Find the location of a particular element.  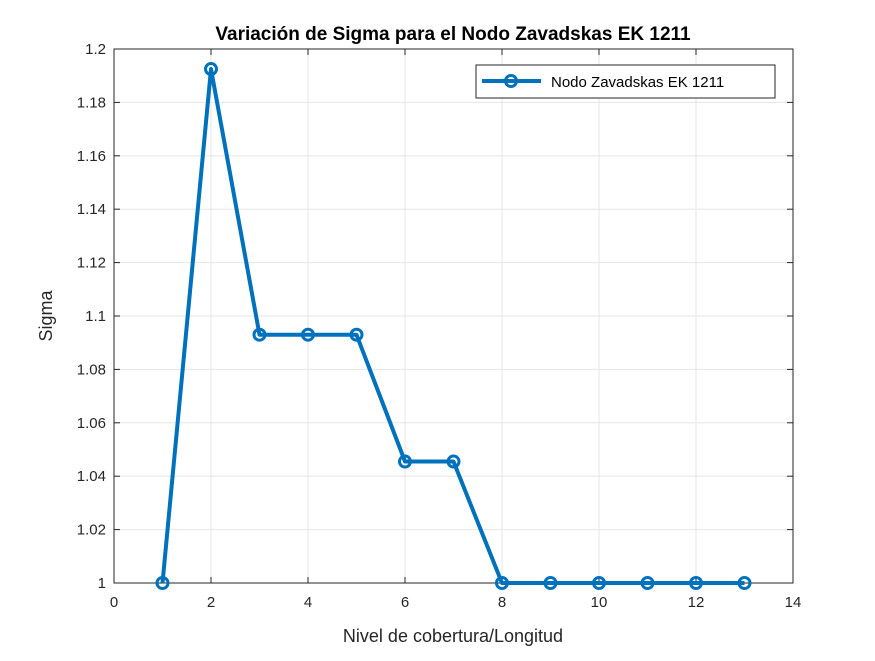

legend-label: Nodo Zavadskas EK 1211 is located at coordinates (637, 82).